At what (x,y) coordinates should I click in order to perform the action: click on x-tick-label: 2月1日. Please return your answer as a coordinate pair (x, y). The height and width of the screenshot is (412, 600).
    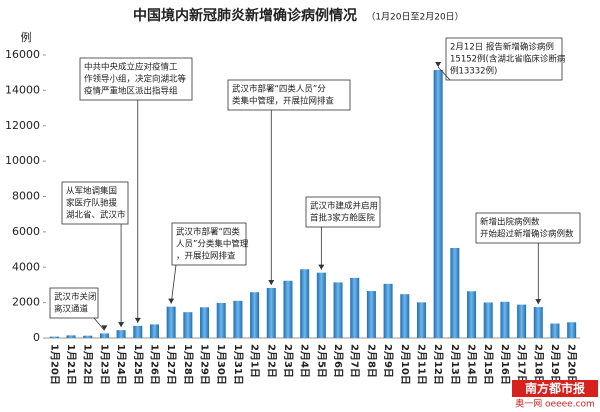
    Looking at the image, I should click on (255, 361).